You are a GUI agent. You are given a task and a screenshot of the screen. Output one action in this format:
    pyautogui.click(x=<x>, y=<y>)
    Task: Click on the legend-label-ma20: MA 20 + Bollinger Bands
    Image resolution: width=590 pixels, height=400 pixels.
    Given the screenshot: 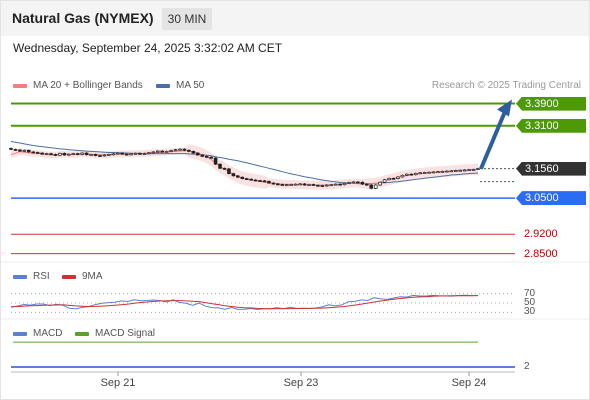 What is the action you would take?
    pyautogui.click(x=88, y=85)
    